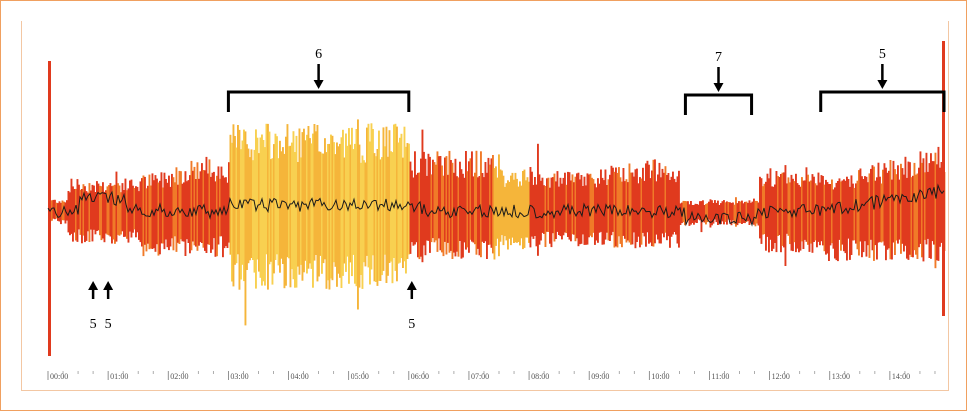  I want to click on edge-spike, so click(49, 208).